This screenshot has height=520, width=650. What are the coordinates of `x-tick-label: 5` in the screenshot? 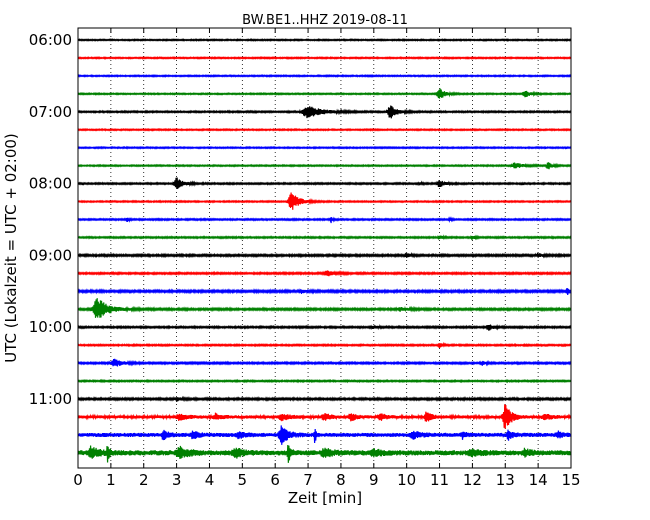 It's located at (243, 480).